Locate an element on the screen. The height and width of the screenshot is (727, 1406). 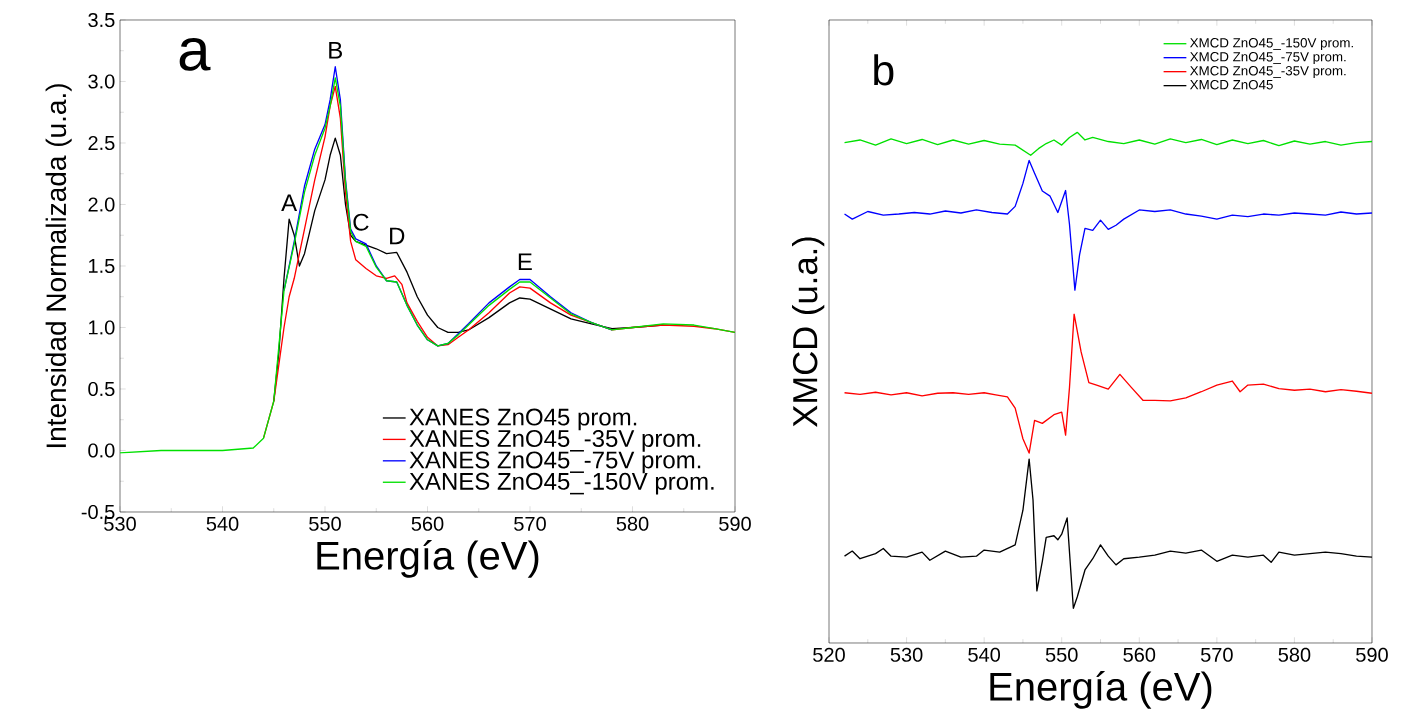
annotation: E is located at coordinates (525, 262).